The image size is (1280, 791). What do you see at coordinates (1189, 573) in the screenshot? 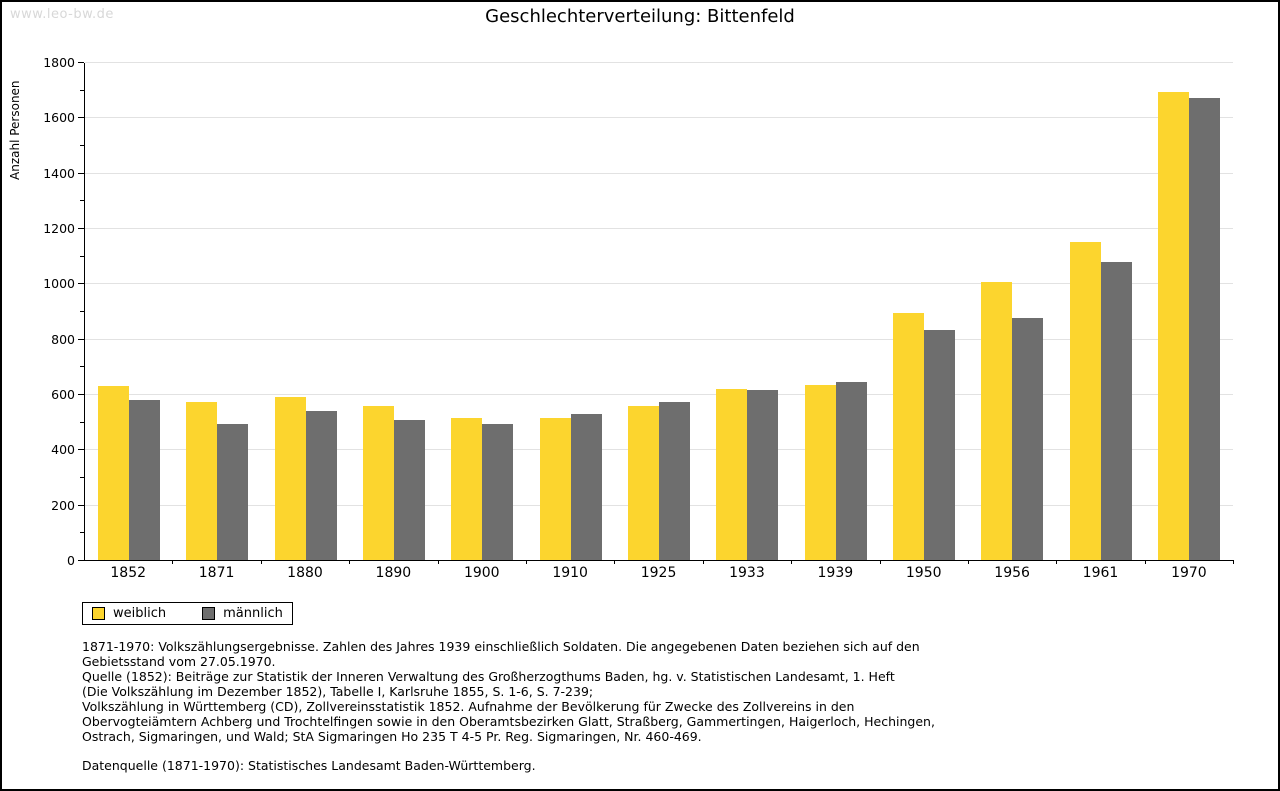
I see `x-tick-label-1970: 1970` at bounding box center [1189, 573].